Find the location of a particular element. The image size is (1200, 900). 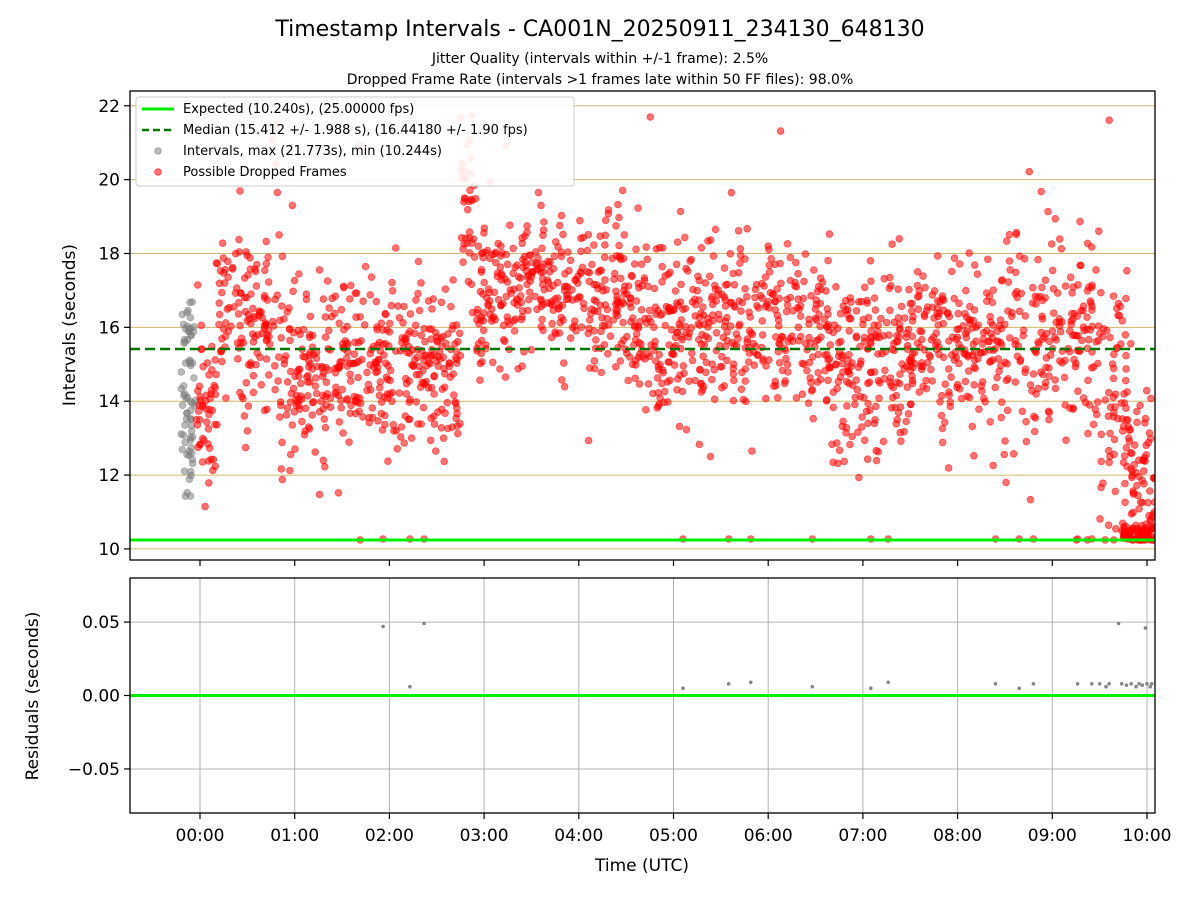

x-tick-label: 03:00 is located at coordinates (484, 836).